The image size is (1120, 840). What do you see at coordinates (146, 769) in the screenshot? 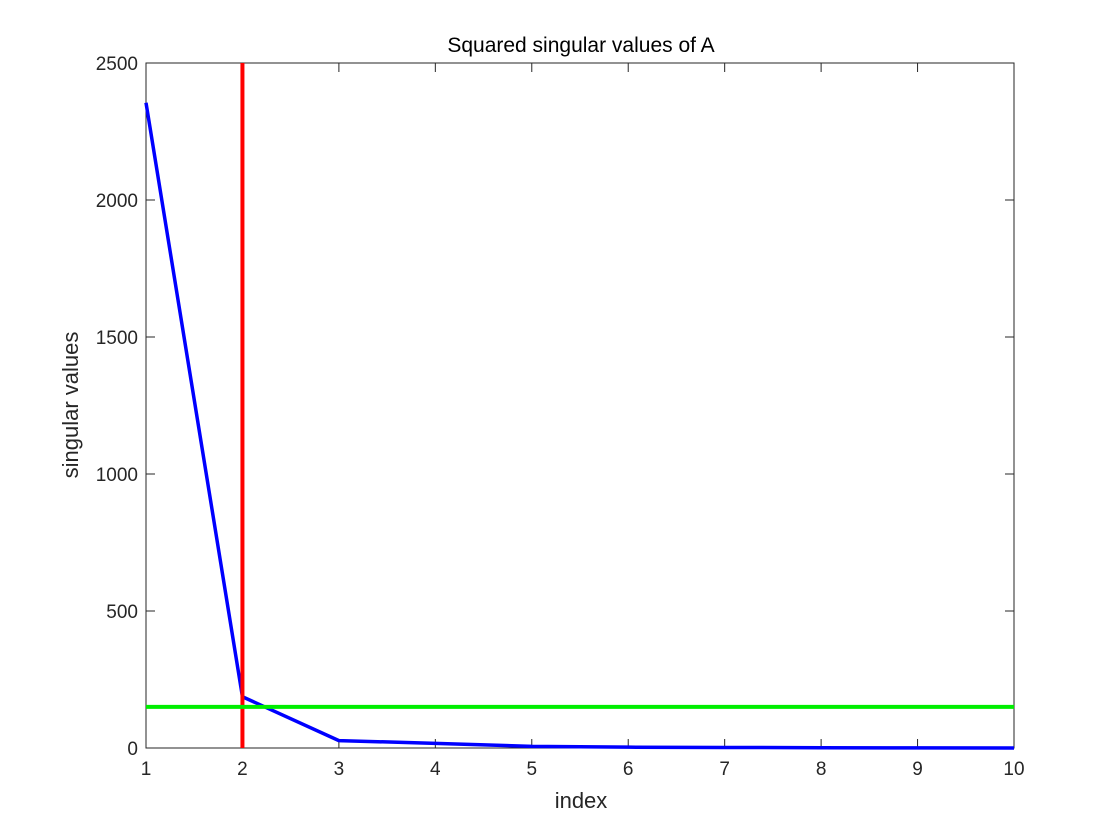
I see `x-tick-label: 1` at bounding box center [146, 769].